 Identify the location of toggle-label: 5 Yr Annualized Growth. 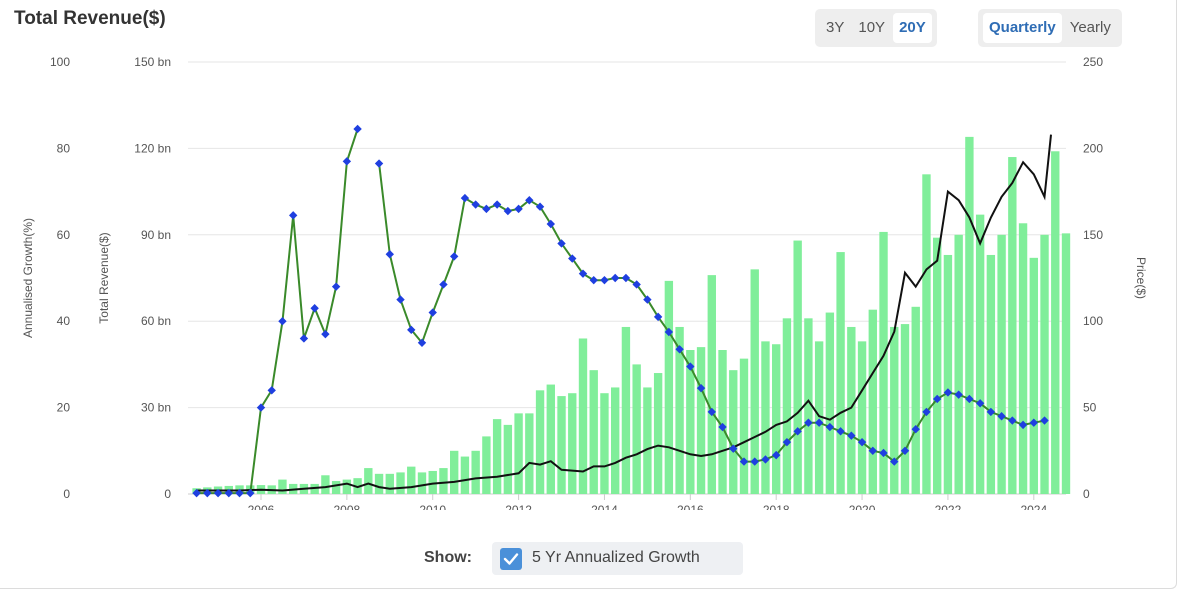
(616, 557).